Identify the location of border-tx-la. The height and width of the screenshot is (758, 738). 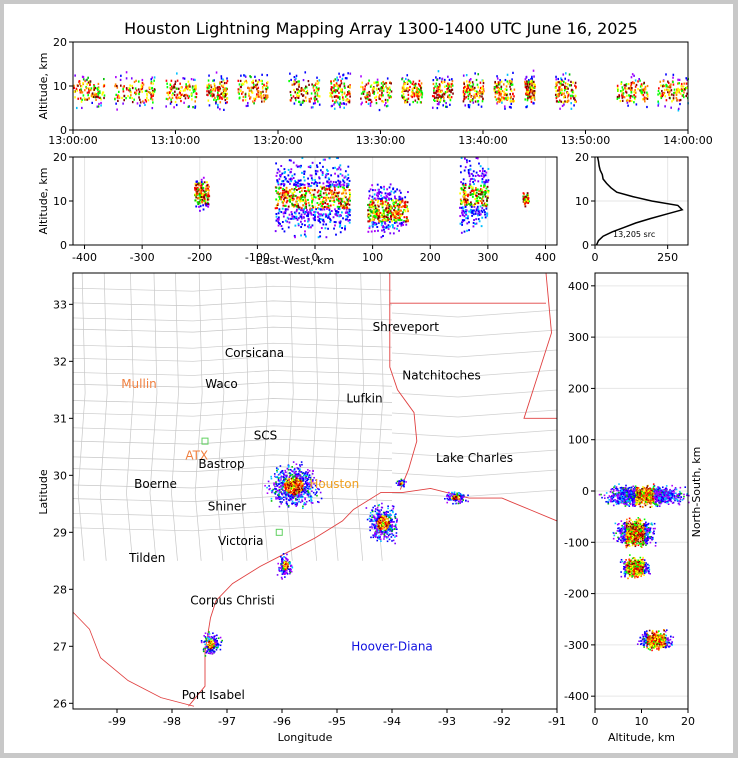
(403, 381).